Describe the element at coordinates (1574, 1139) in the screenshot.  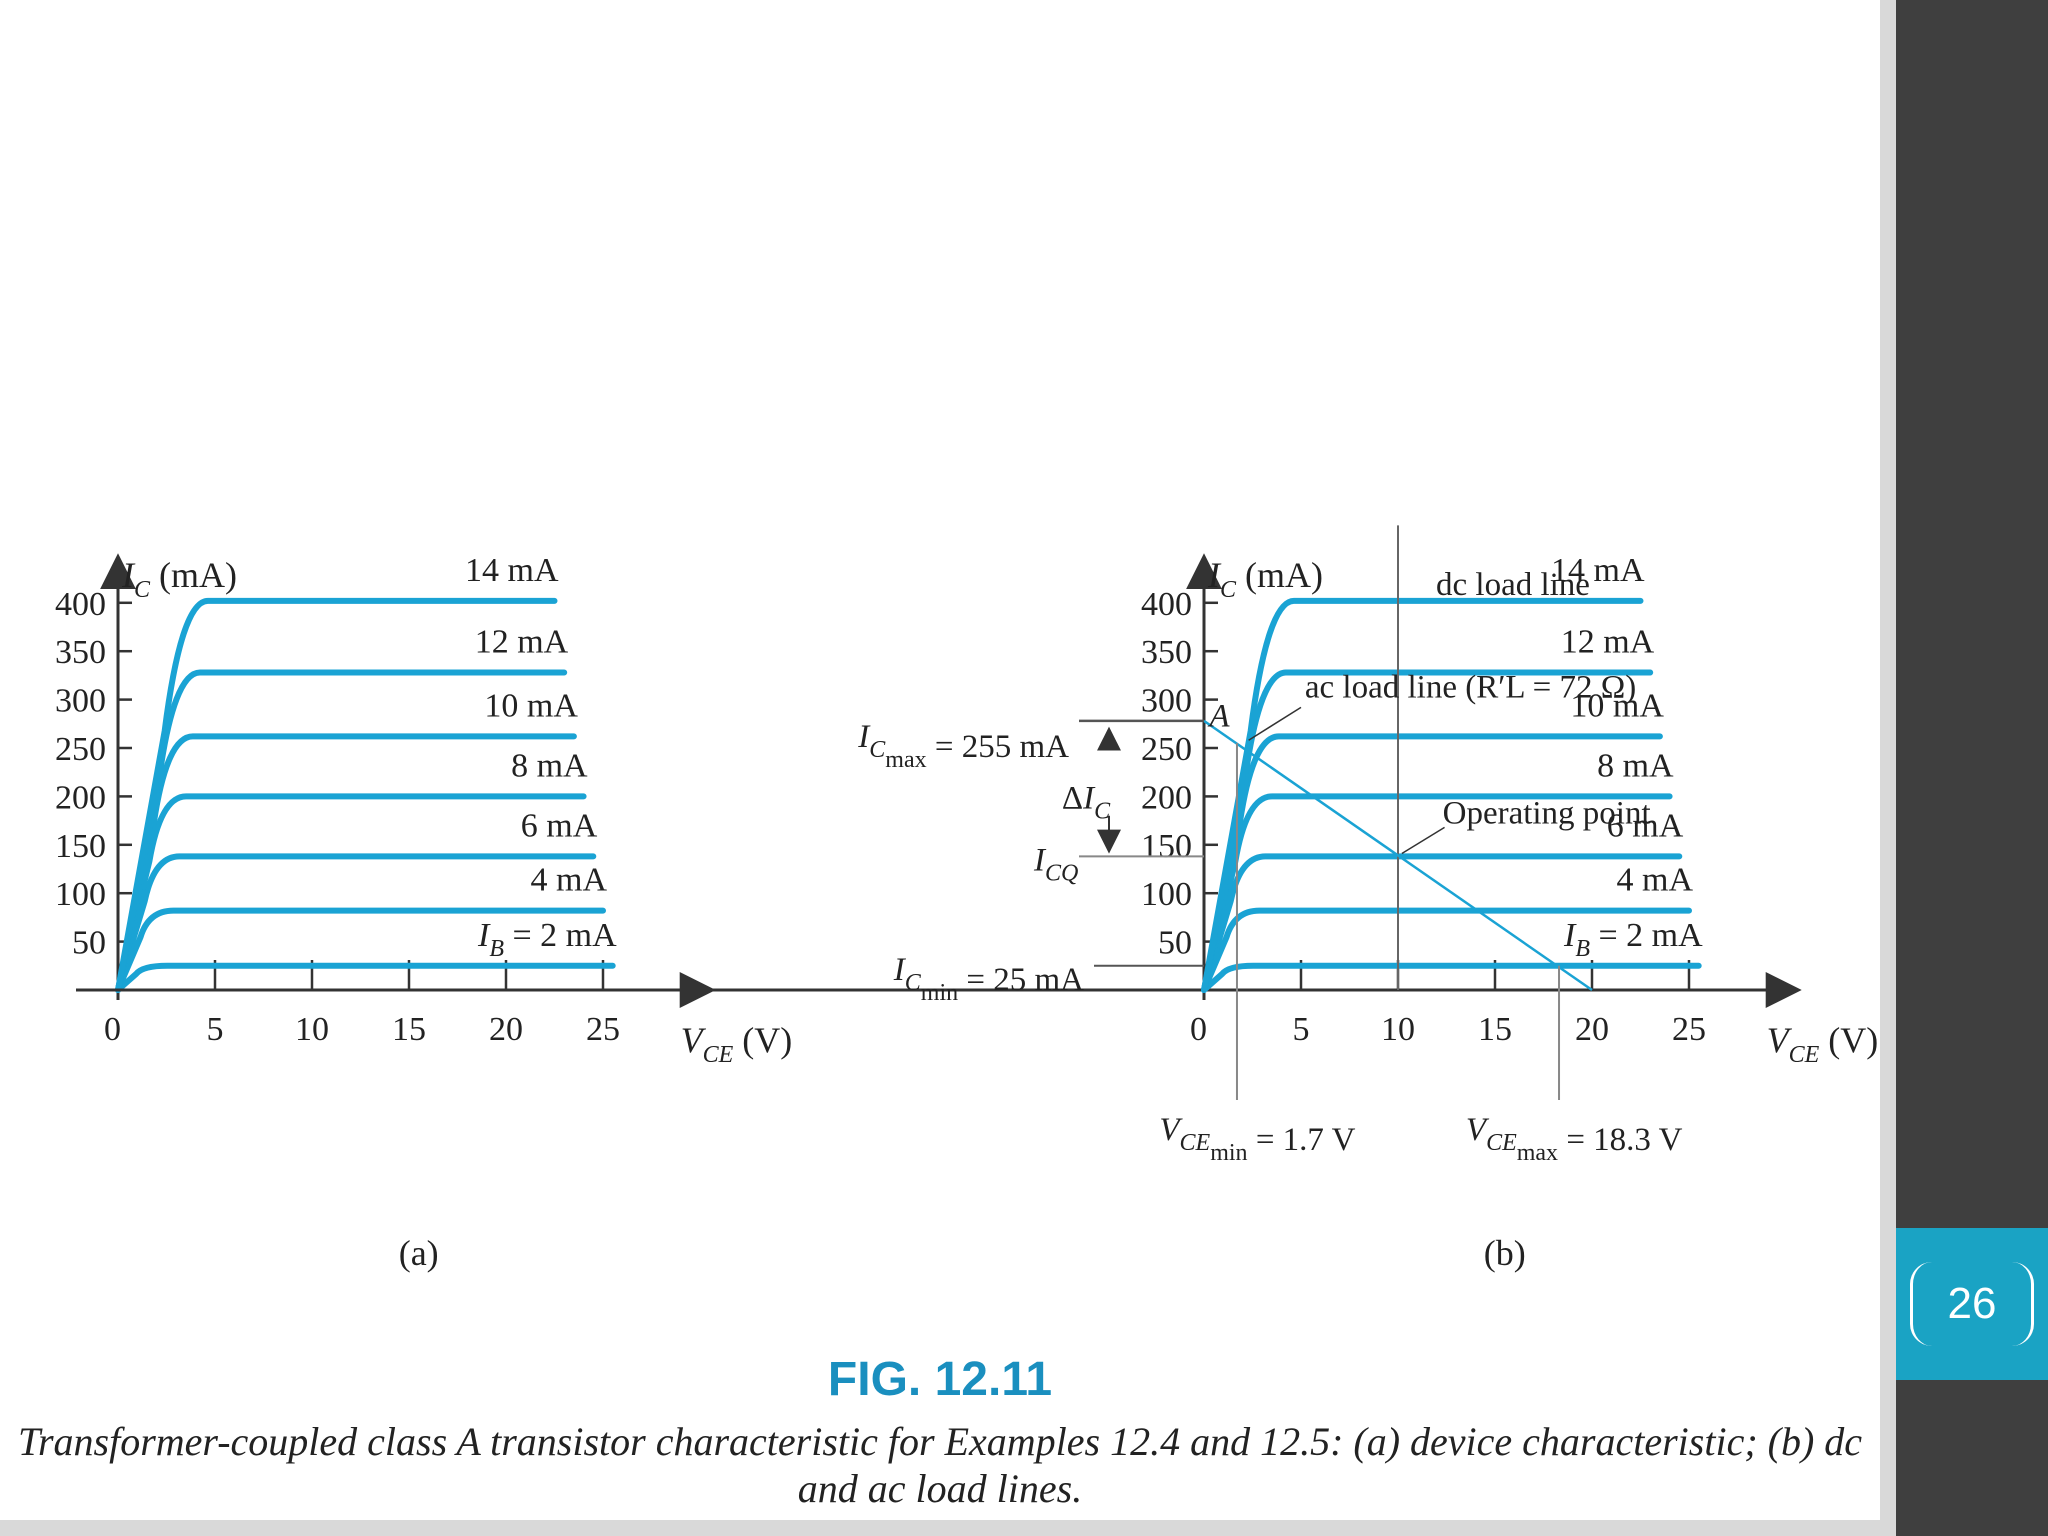
I see `vce-max-label: VCEmax = 18.3 V` at that location.